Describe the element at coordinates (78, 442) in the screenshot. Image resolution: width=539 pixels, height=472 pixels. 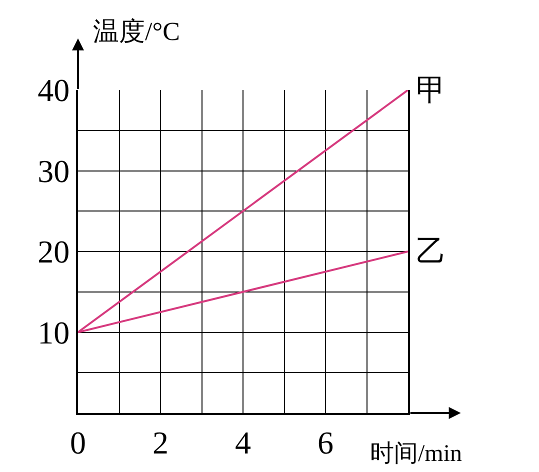
I see `x-tick-label: 0` at that location.